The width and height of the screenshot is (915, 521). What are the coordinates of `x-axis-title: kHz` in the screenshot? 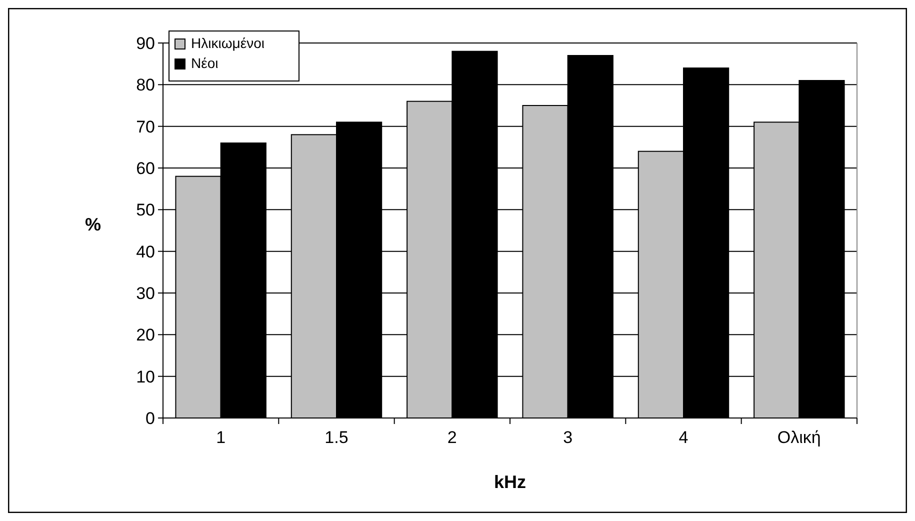 It's located at (510, 482).